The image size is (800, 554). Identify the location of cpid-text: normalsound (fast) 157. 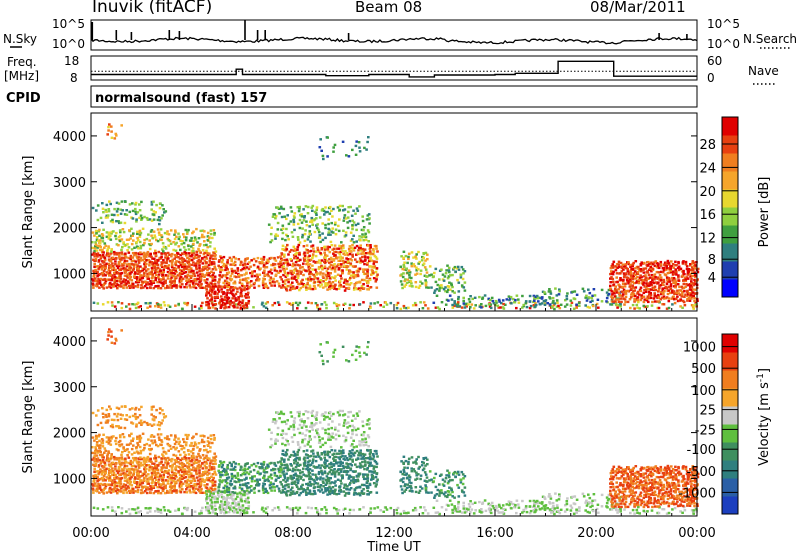
(181, 98).